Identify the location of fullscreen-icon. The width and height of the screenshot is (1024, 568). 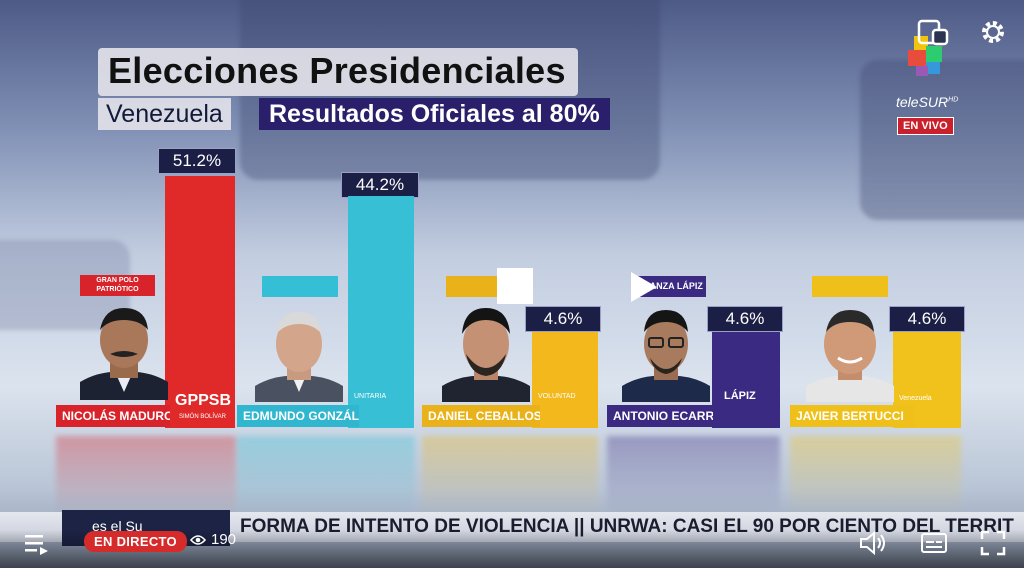
(993, 543).